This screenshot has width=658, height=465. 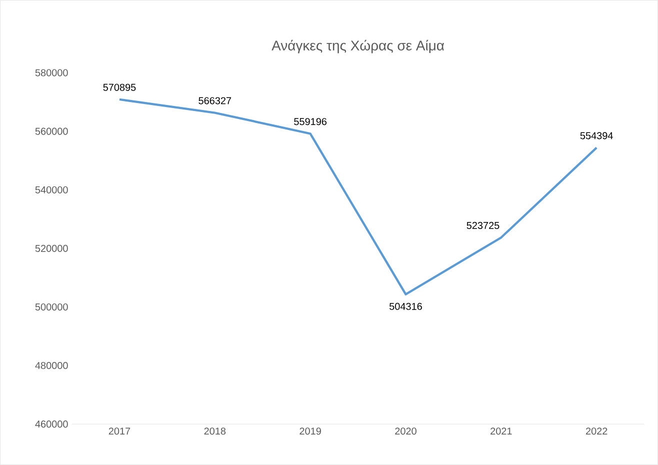 I want to click on y-tick-label: 500000, so click(x=51, y=307).